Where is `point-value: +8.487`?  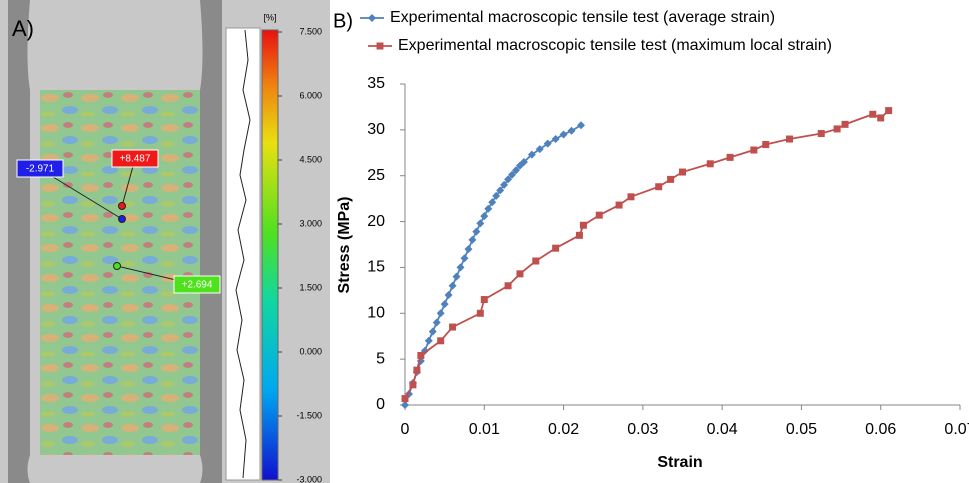
point-value: +8.487 is located at coordinates (135, 159).